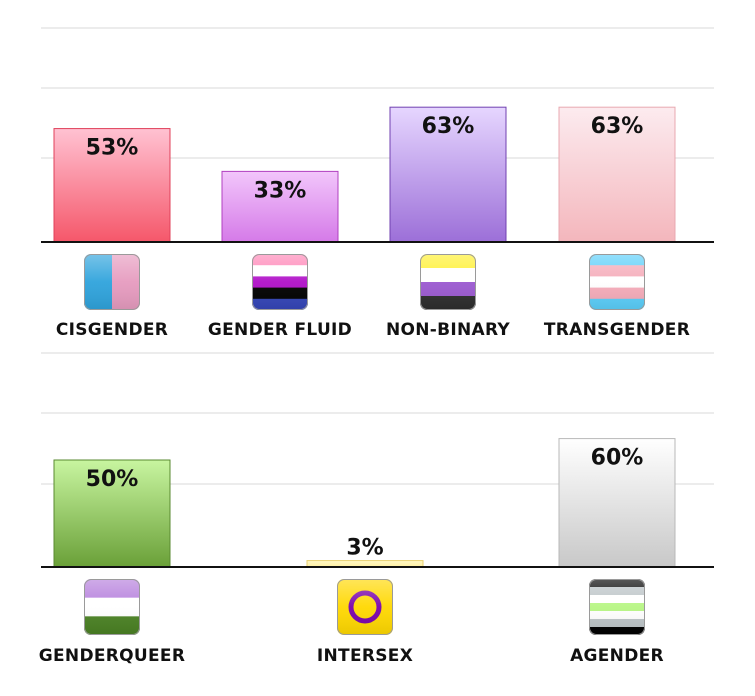 The width and height of the screenshot is (755, 696). Describe the element at coordinates (617, 330) in the screenshot. I see `category-label-transgender: TRANSGENDER` at that location.